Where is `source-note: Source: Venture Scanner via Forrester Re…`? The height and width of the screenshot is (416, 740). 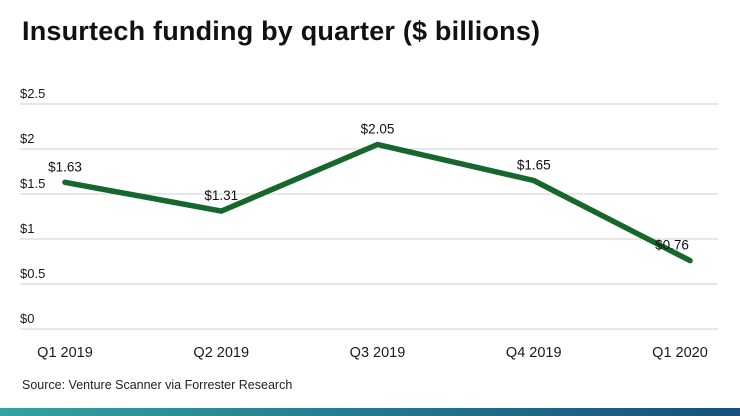 source-note: Source: Venture Scanner via Forrester Re… is located at coordinates (157, 385).